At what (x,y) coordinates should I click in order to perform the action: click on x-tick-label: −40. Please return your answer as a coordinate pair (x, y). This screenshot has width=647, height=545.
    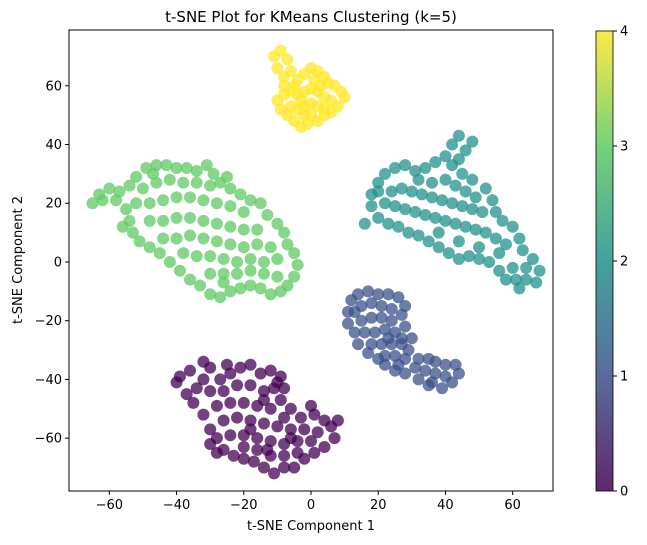
    Looking at the image, I should click on (176, 505).